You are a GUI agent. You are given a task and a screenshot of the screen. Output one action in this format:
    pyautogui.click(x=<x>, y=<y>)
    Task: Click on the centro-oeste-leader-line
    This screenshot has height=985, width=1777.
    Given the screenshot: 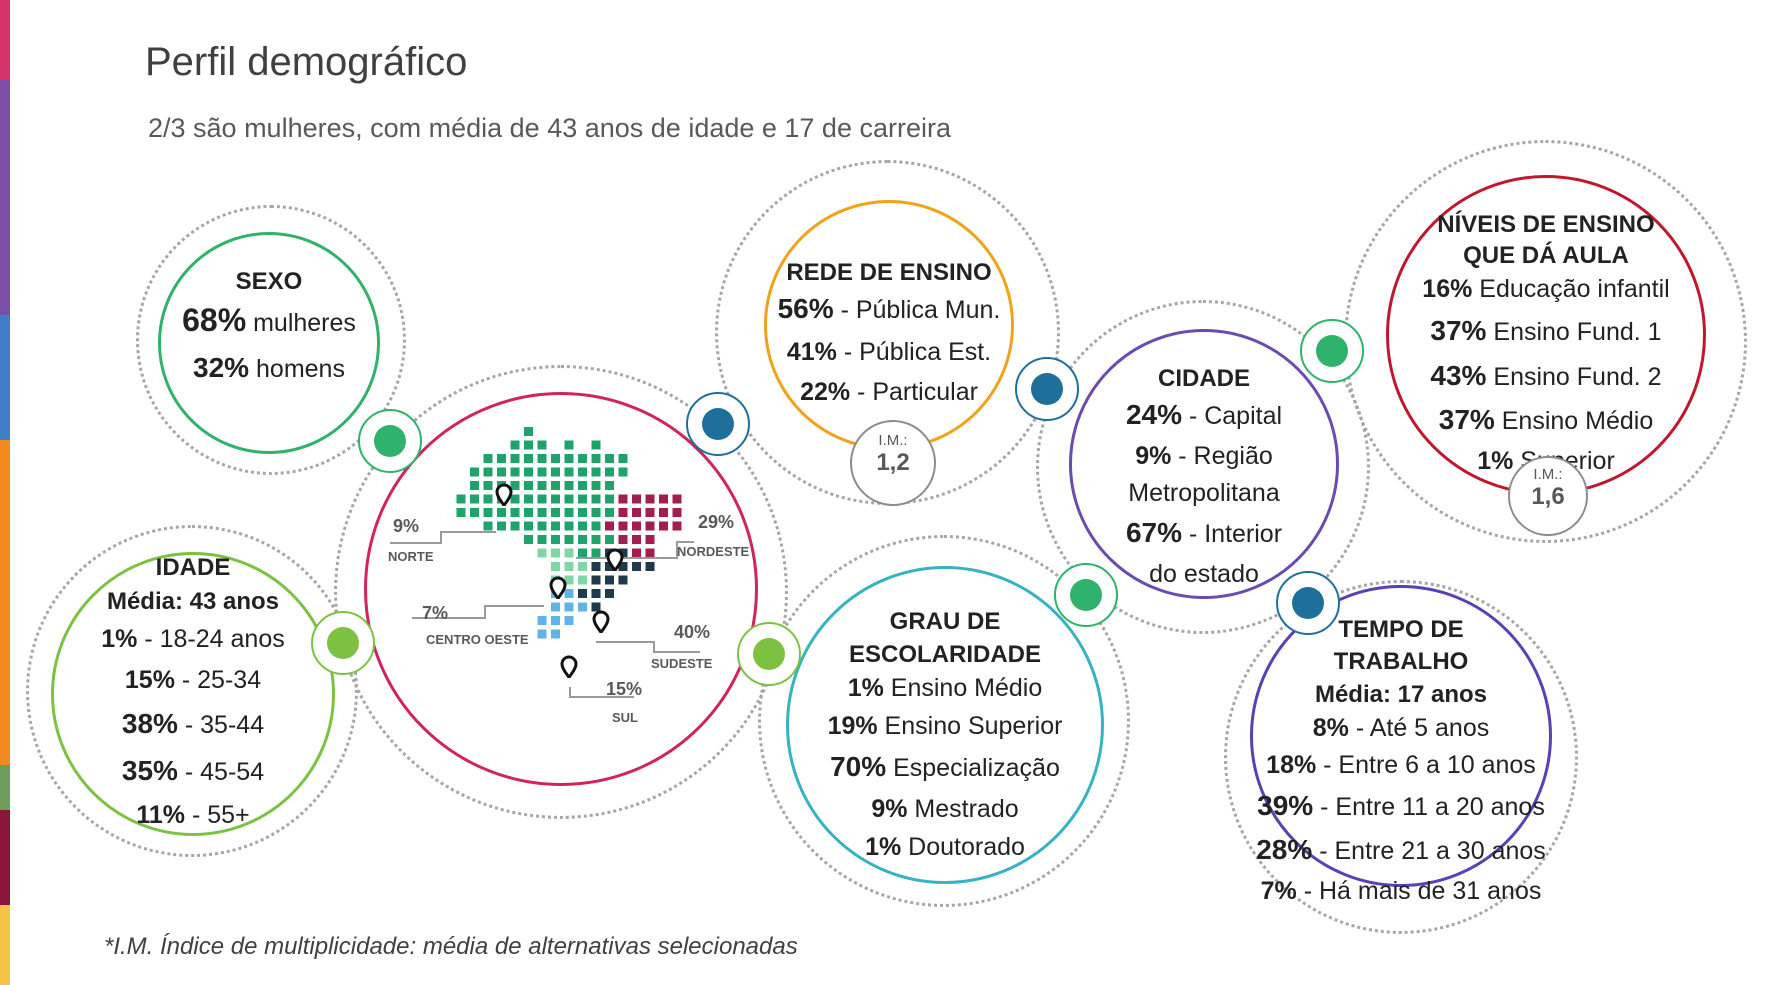 What is the action you would take?
    pyautogui.click(x=478, y=612)
    